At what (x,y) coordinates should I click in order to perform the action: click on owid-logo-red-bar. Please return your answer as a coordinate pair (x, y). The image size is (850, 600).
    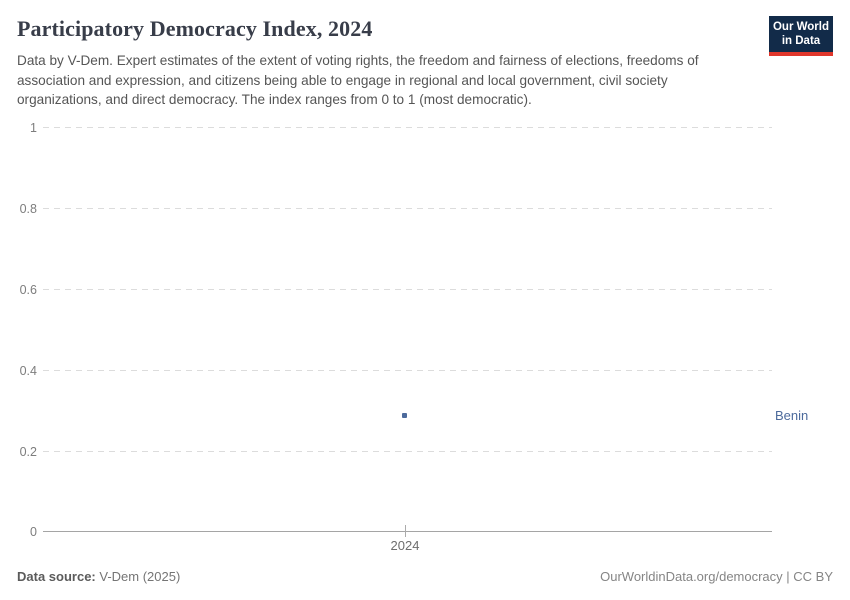
    Looking at the image, I should click on (801, 54).